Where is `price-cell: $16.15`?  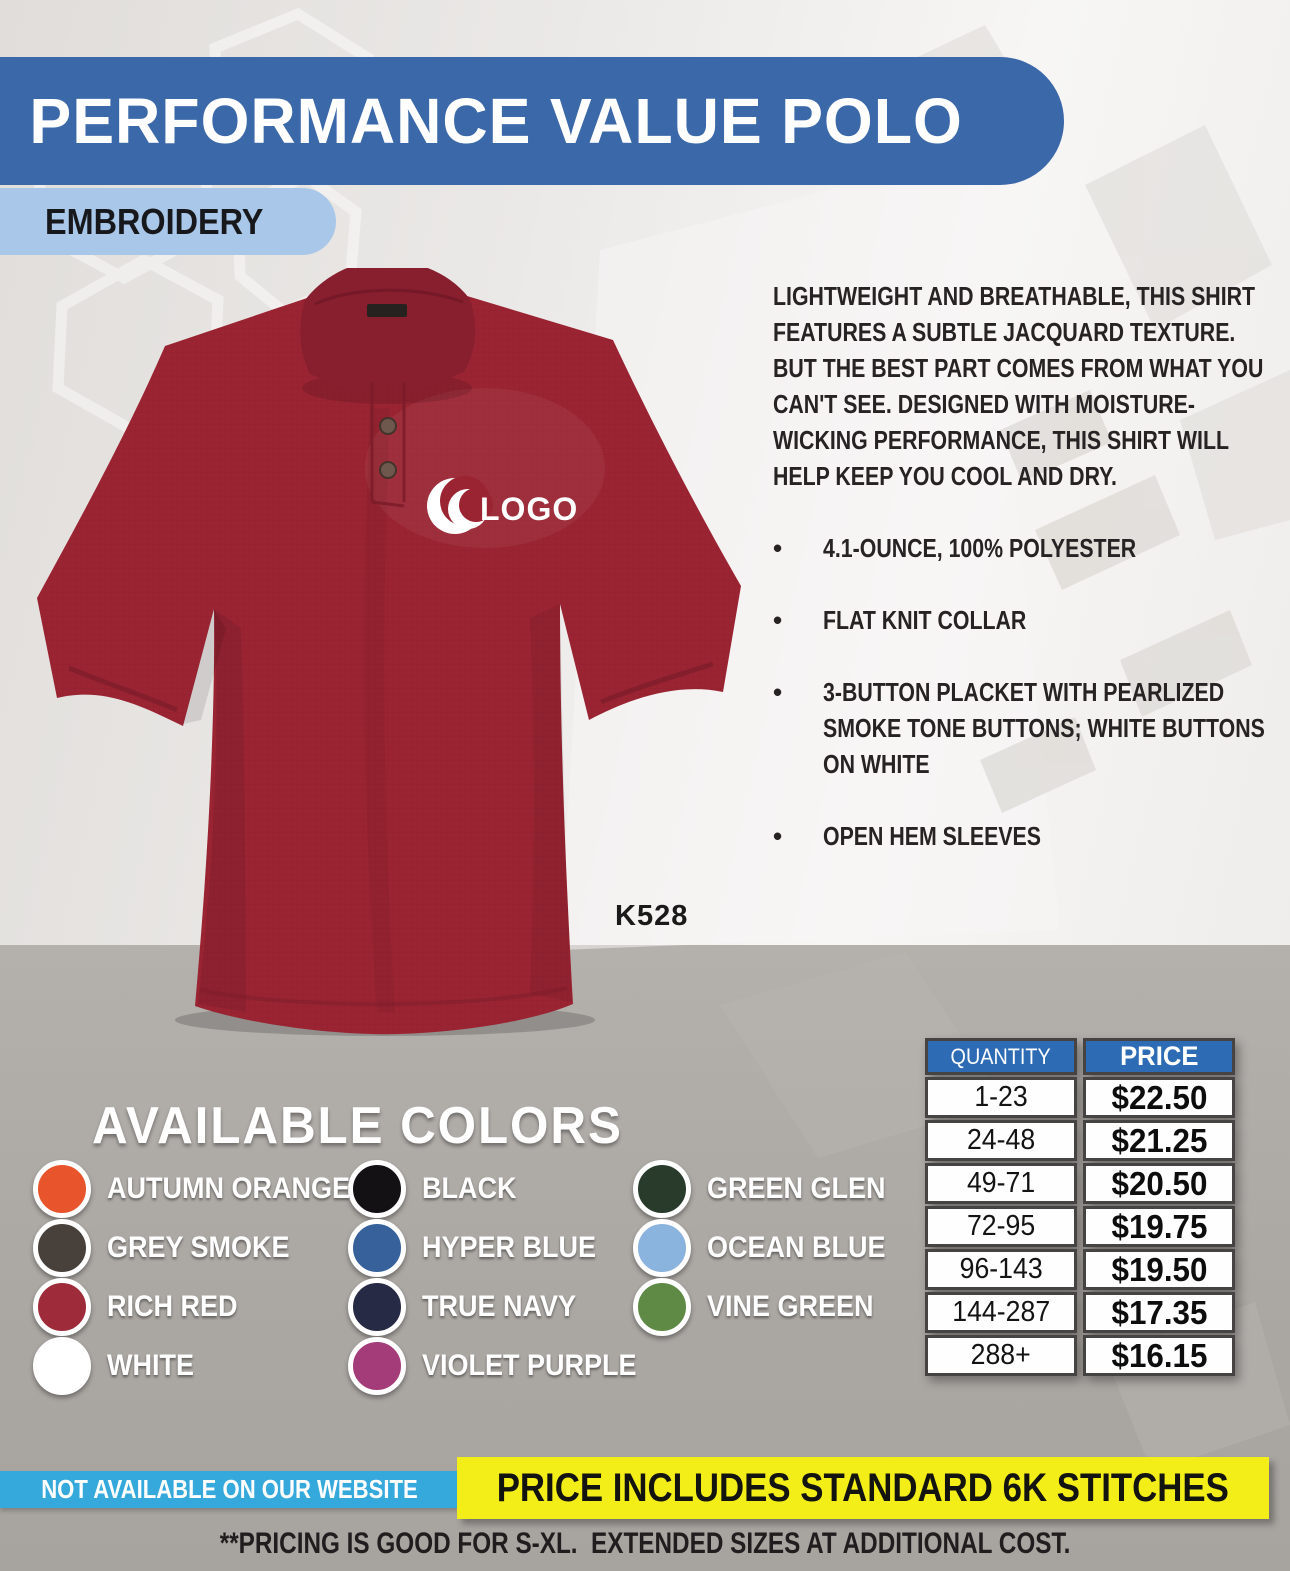
price-cell: $16.15 is located at coordinates (1159, 1355).